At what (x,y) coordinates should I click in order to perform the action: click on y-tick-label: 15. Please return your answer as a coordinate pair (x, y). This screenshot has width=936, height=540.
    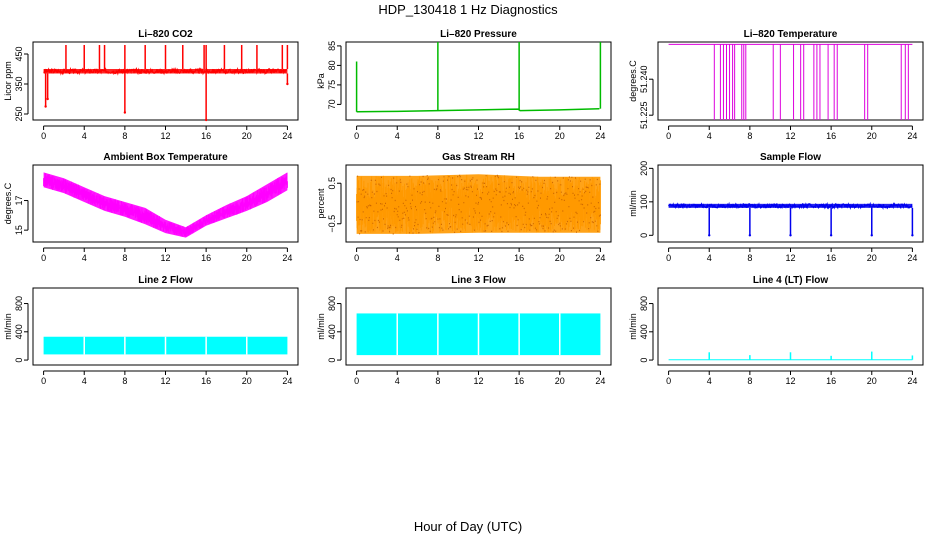
    Looking at the image, I should click on (19, 230).